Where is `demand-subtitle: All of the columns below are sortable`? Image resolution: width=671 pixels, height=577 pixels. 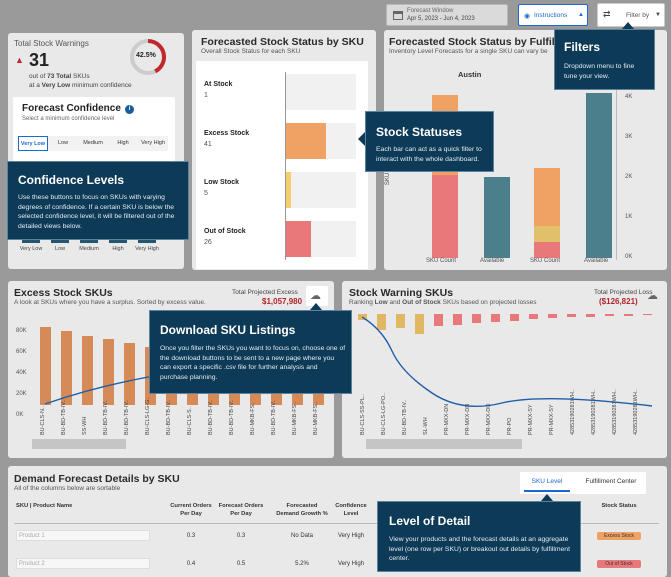 demand-subtitle: All of the columns below are sortable is located at coordinates (67, 488).